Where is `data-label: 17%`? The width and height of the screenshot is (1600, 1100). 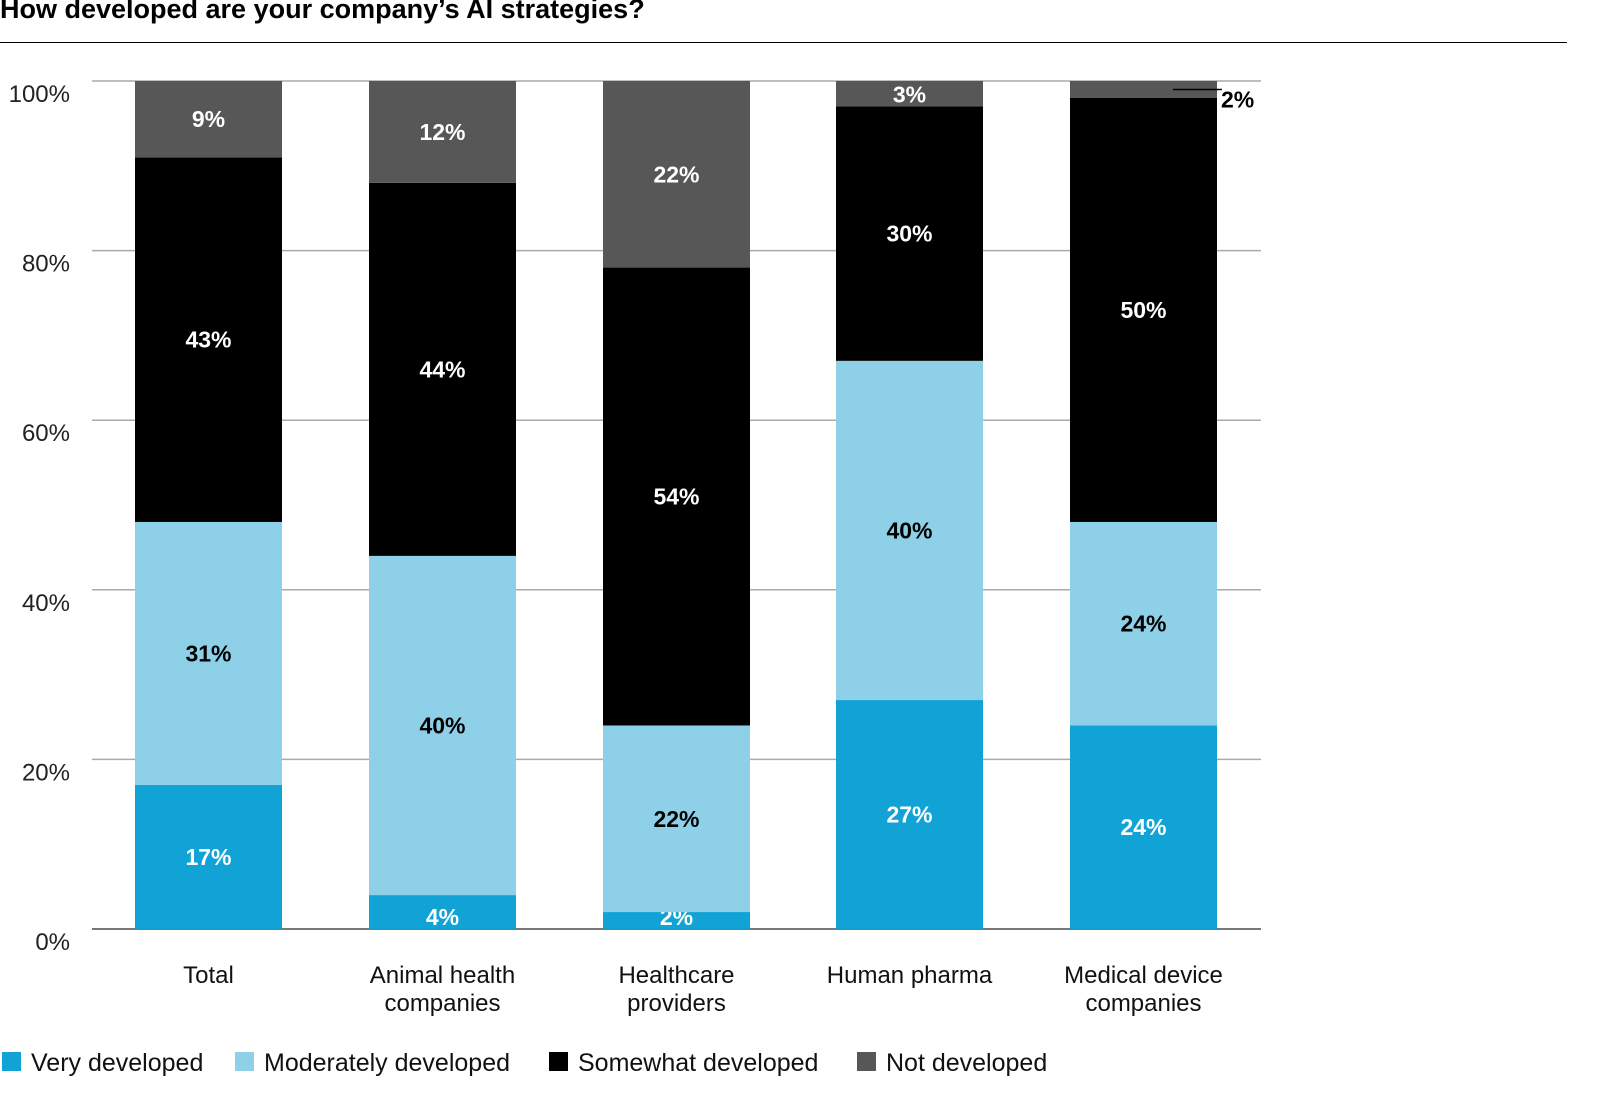
data-label: 17% is located at coordinates (208, 857).